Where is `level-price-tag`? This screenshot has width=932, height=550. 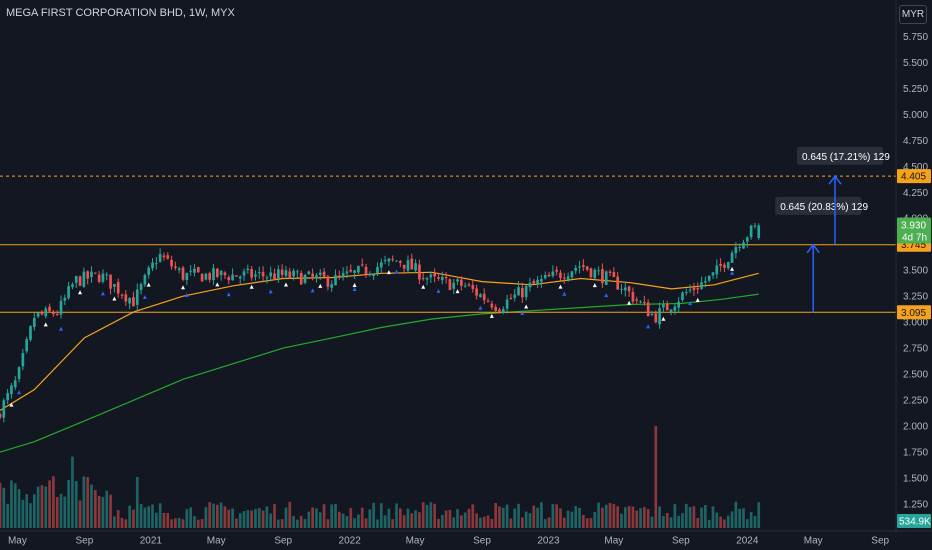 level-price-tag is located at coordinates (914, 312).